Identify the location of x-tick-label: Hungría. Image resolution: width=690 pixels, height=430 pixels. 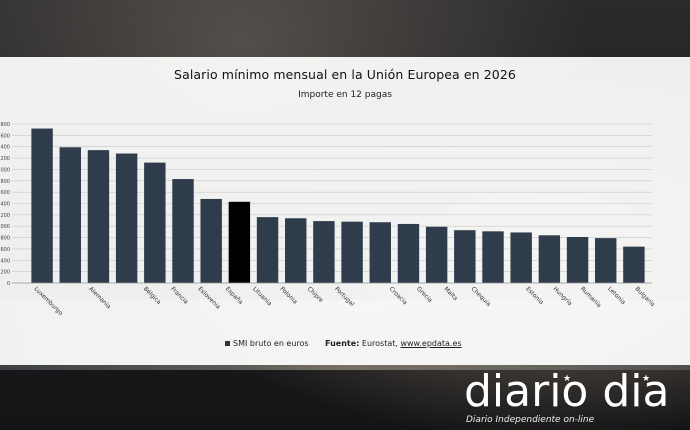
(563, 296).